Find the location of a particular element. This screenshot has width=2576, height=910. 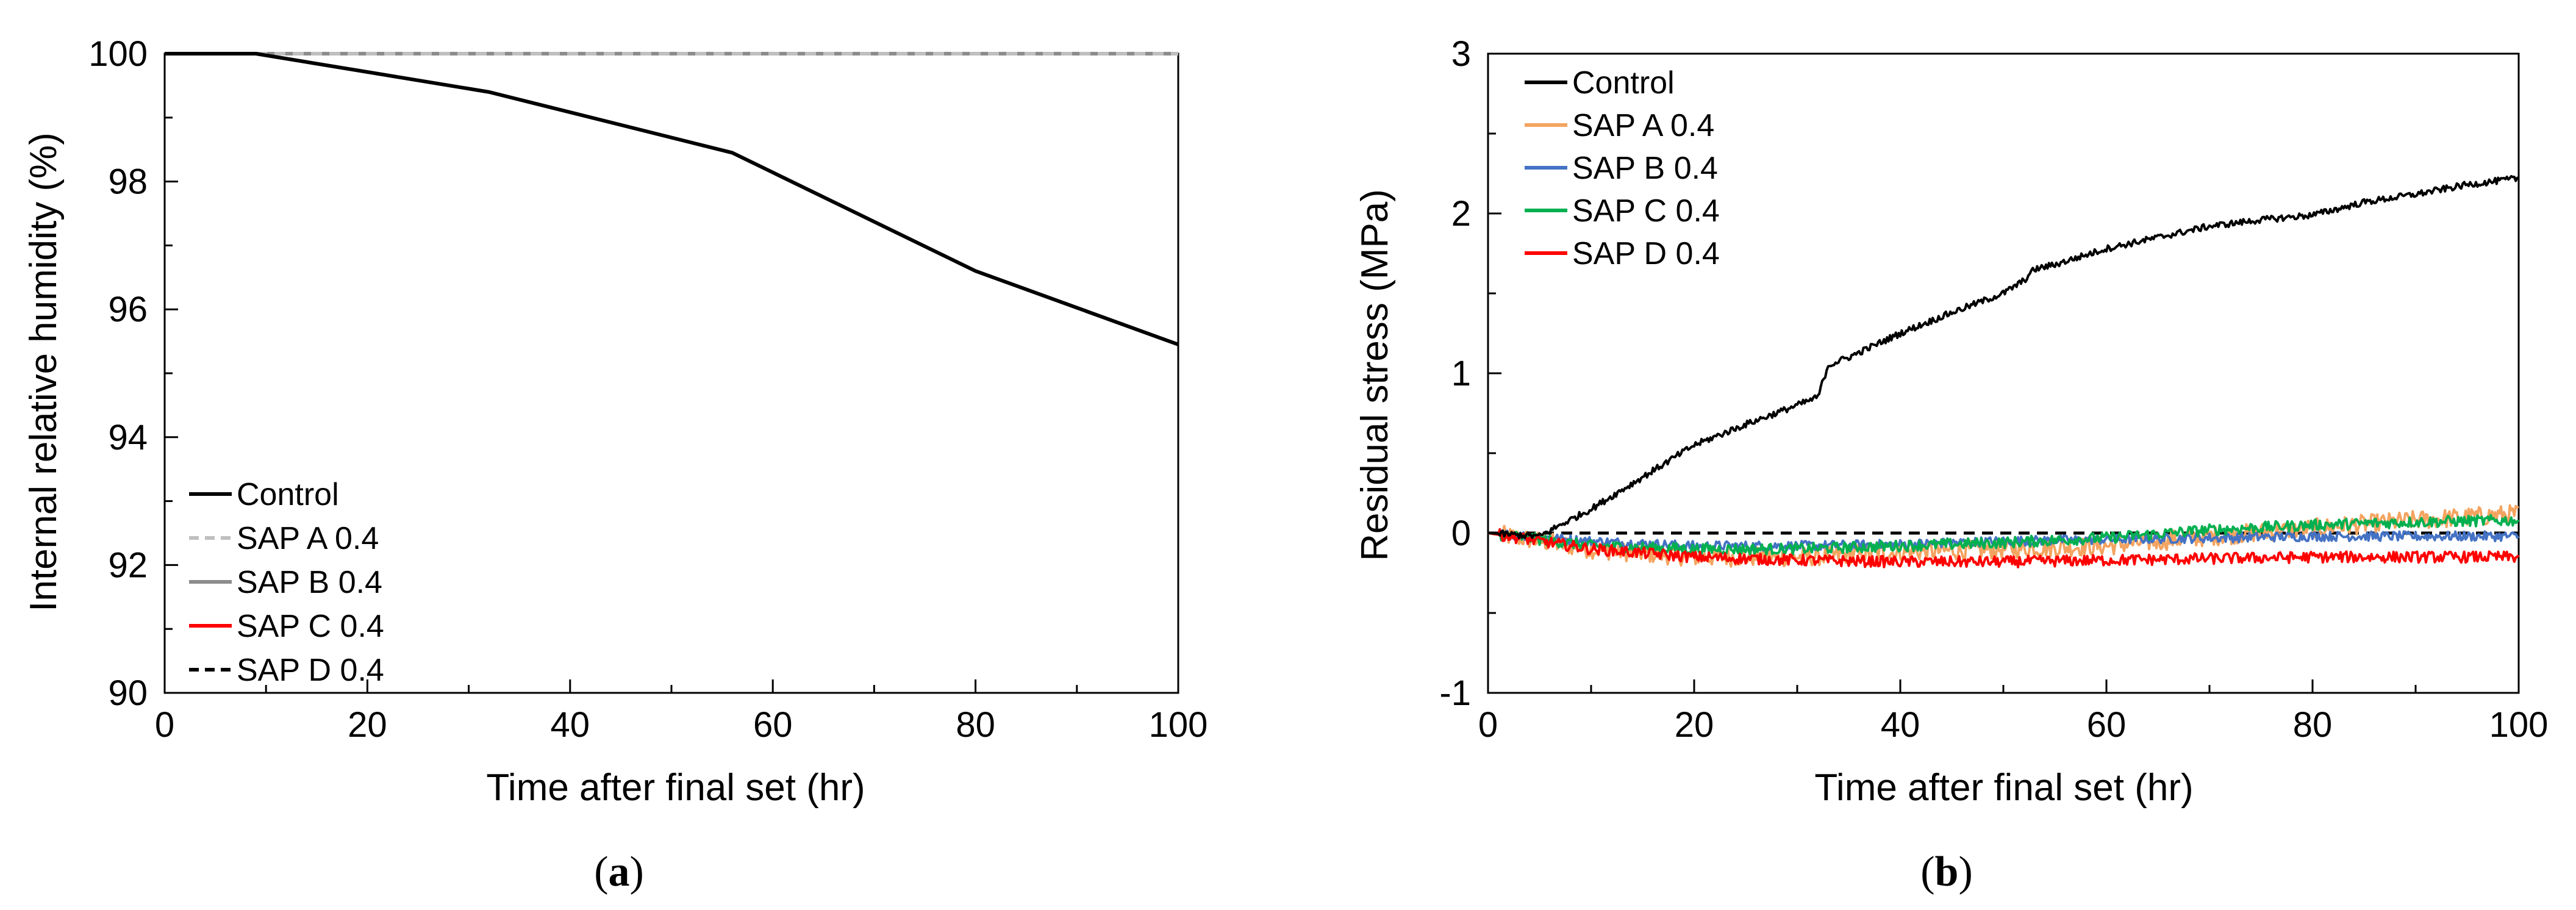

panel-b-y-tick-label: 2 is located at coordinates (1461, 214).